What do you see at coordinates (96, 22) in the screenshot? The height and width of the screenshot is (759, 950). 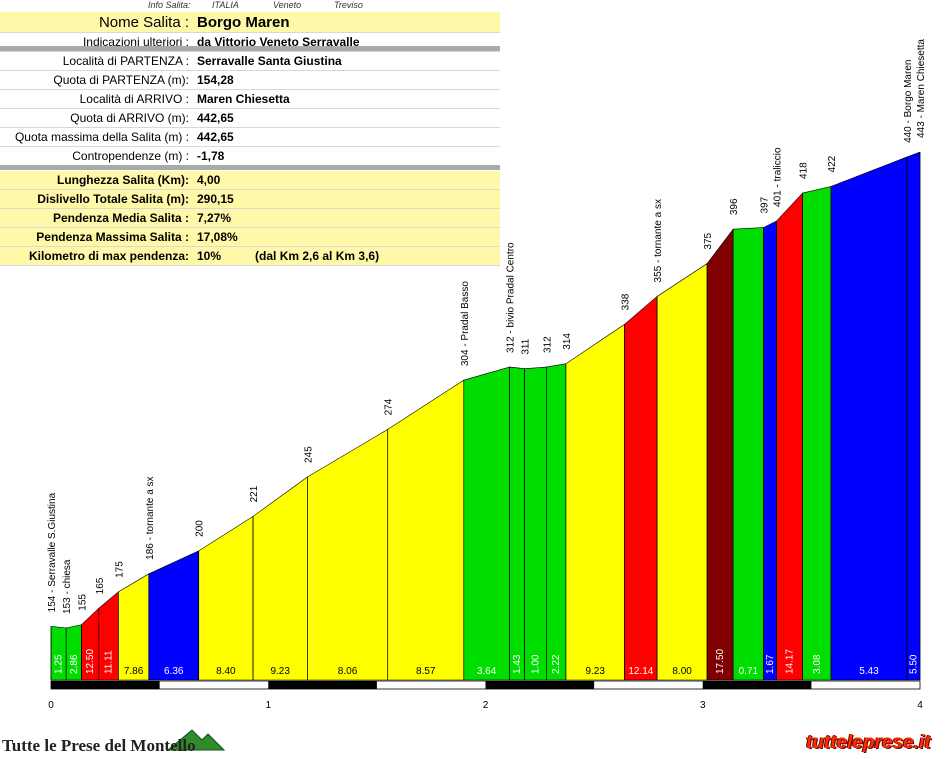 I see `info-label: Nome Salita :` at bounding box center [96, 22].